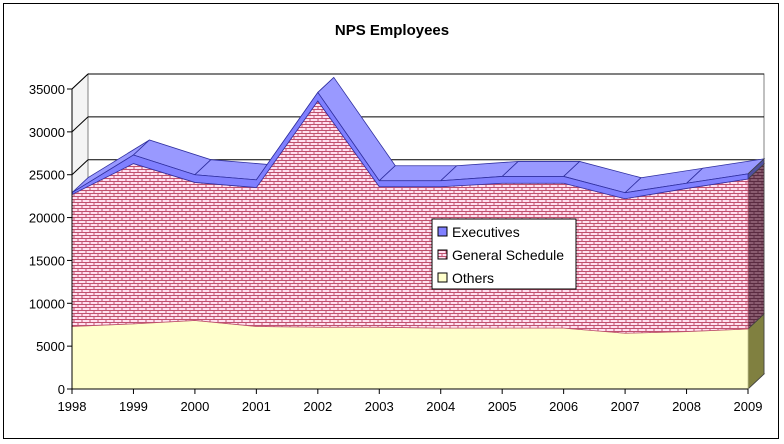 This screenshot has width=784, height=444. Describe the element at coordinates (133, 406) in the screenshot. I see `x-tick-label: 1999` at that location.